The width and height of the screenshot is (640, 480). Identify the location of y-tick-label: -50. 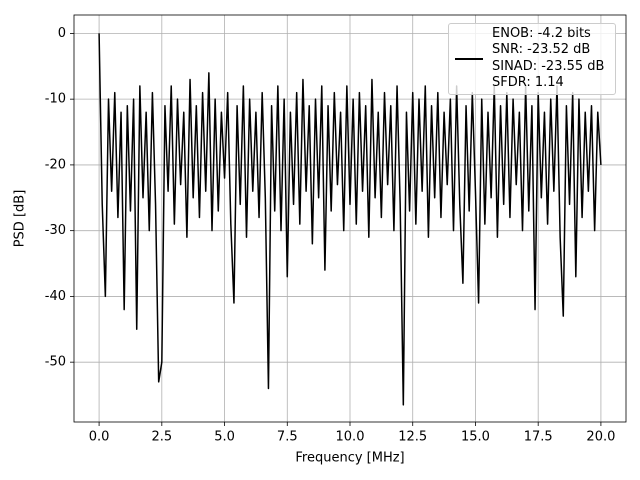
(55, 362).